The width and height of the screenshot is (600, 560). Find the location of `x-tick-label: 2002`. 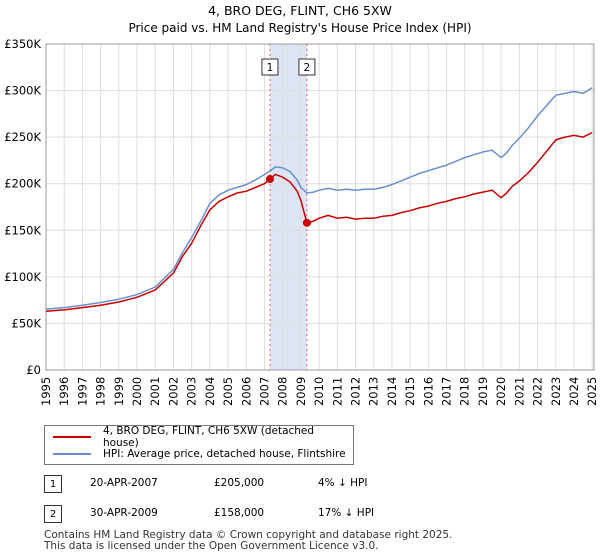

x-tick-label: 2002 is located at coordinates (173, 391).